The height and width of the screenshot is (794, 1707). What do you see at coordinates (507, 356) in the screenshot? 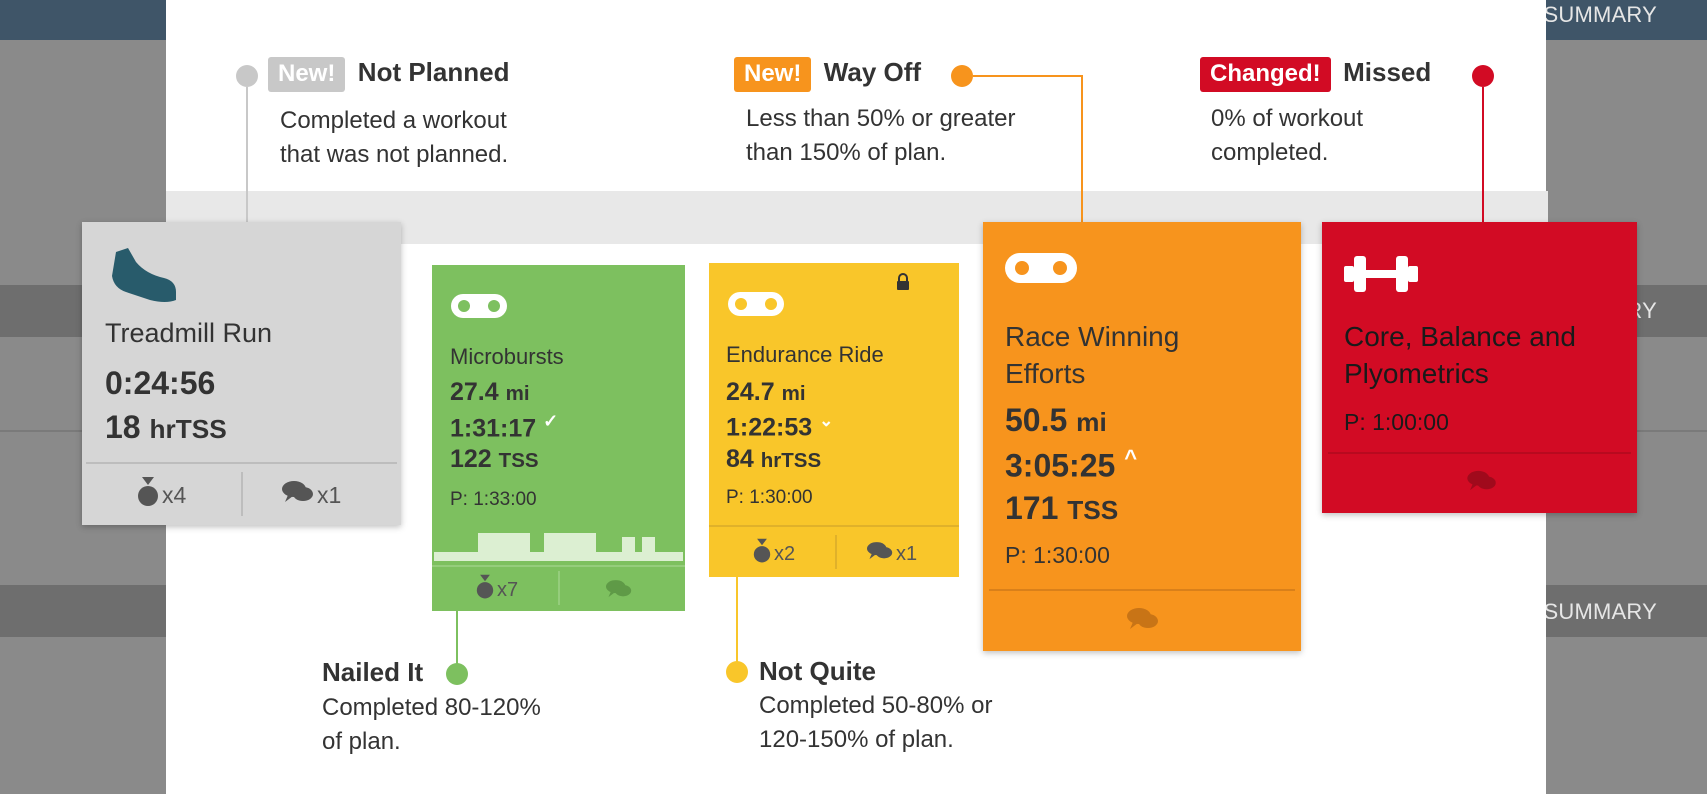
I see `workout-title: Microbursts` at bounding box center [507, 356].